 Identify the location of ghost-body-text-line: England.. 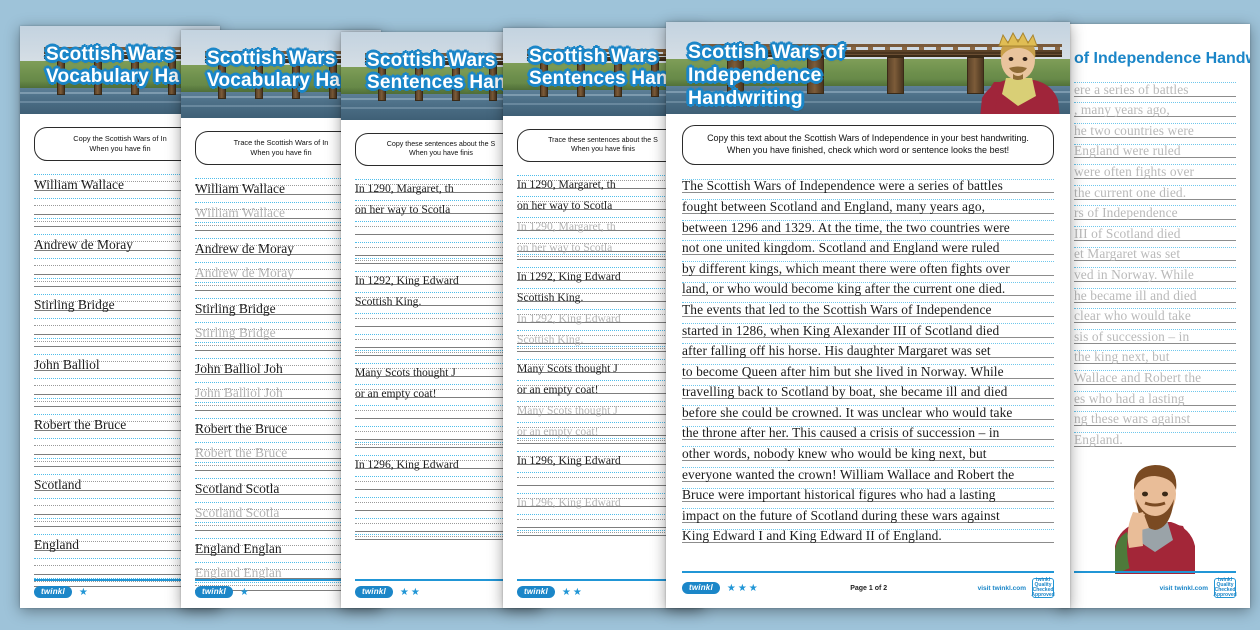
(1155, 436).